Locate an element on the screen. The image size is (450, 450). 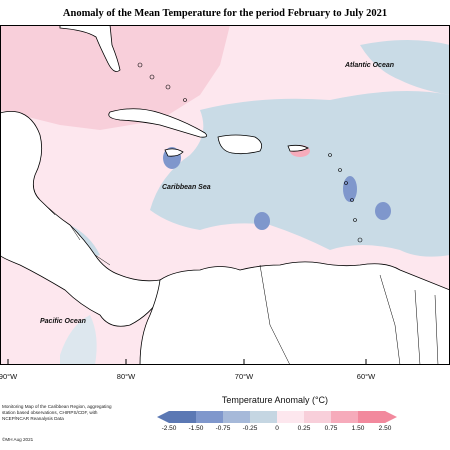
legend-tick-label: 0 is located at coordinates (277, 428).